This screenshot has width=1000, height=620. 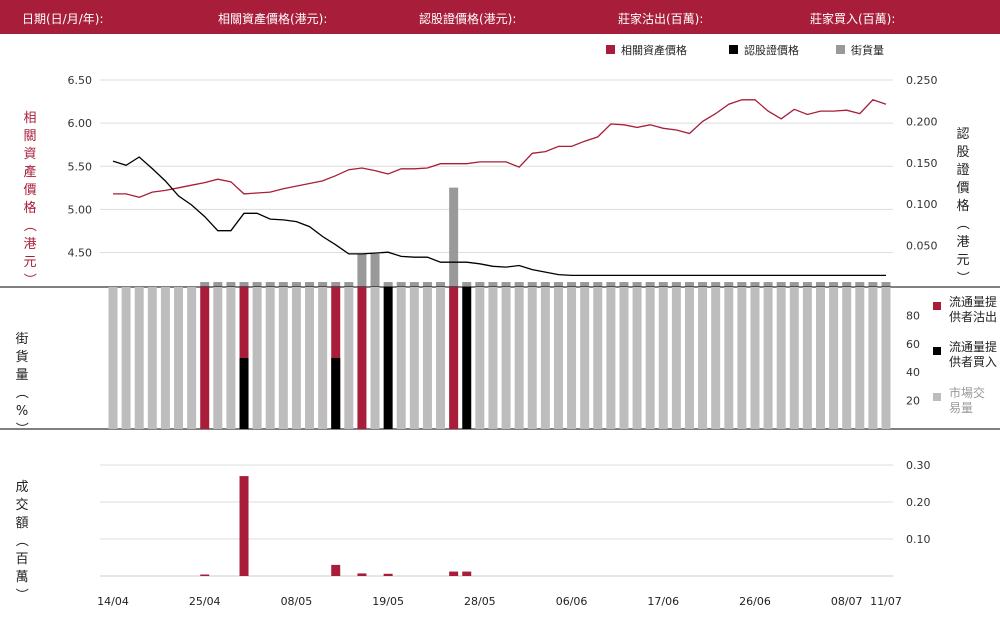 I want to click on y-tick-label-right: 0.10, so click(x=918, y=539).